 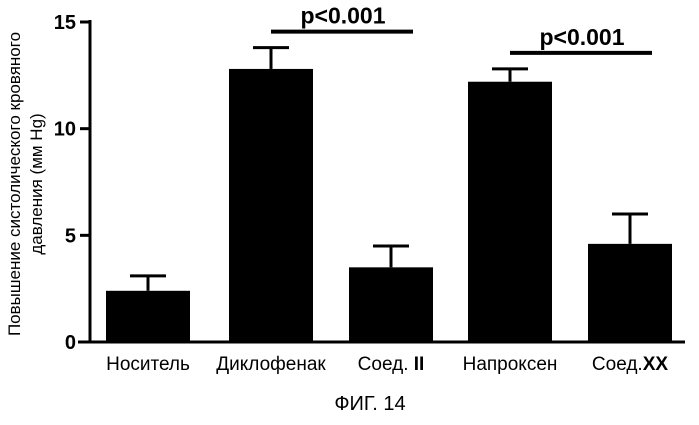 I want to click on x-category-label: Диклофенак, so click(x=271, y=364).